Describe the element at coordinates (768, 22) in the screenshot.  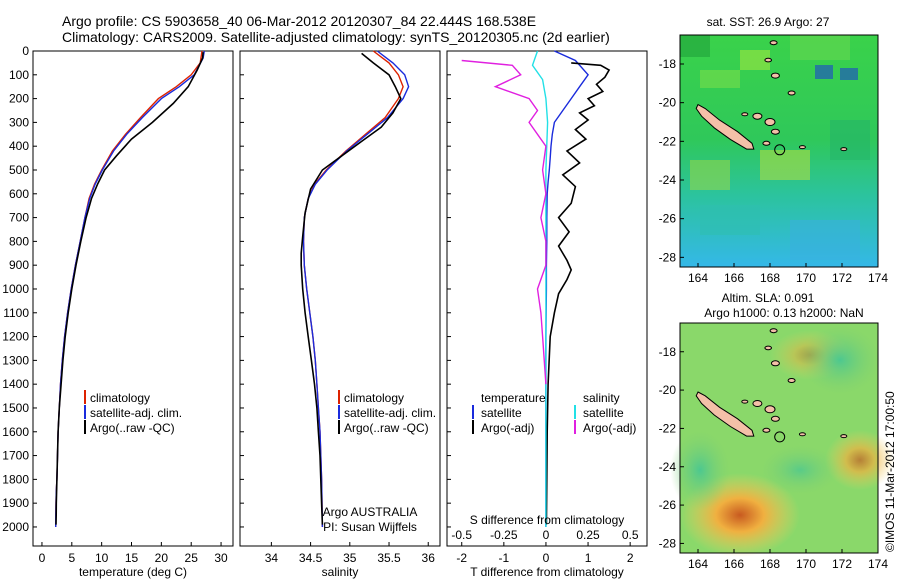
I see `sst-map-title: sat. SST: 26.9 Argo: 27` at that location.